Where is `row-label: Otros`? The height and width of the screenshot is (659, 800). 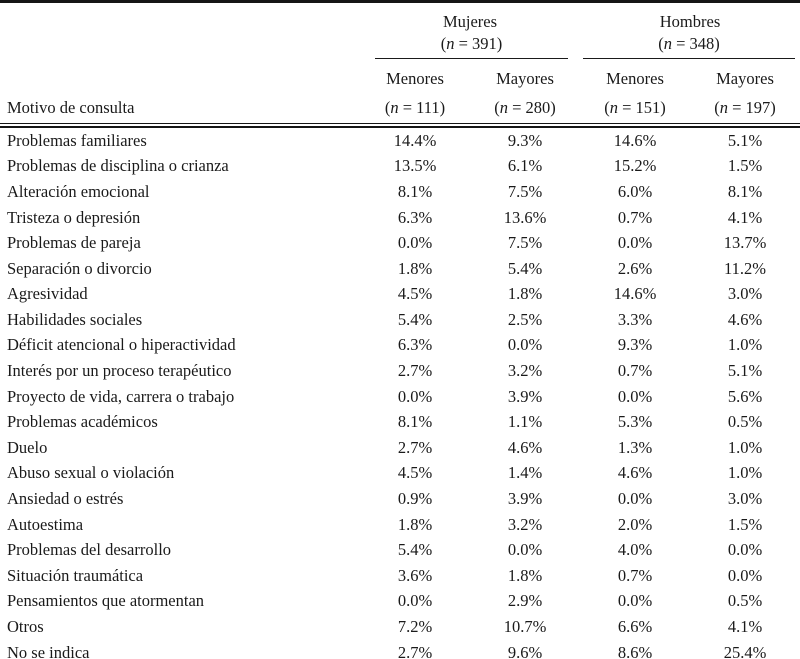
row-label: Otros is located at coordinates (25, 626).